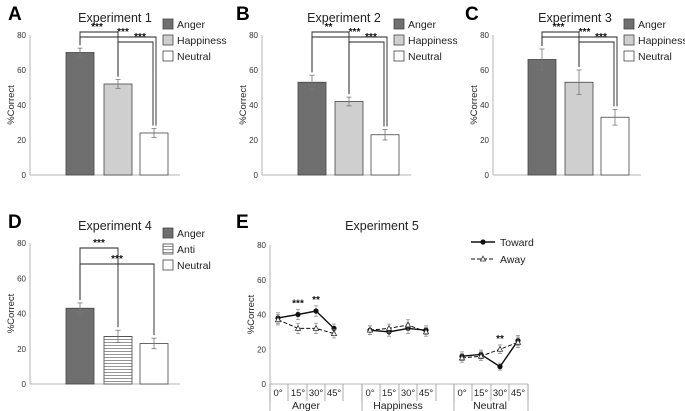 This screenshot has height=411, width=685. What do you see at coordinates (115, 226) in the screenshot?
I see `panel-title: Experiment 4` at bounding box center [115, 226].